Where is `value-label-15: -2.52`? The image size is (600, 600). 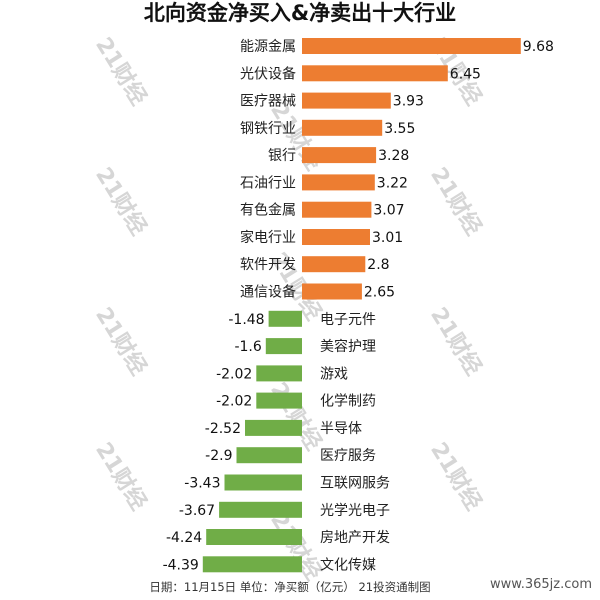
value-label-15: -2.52 is located at coordinates (223, 429).